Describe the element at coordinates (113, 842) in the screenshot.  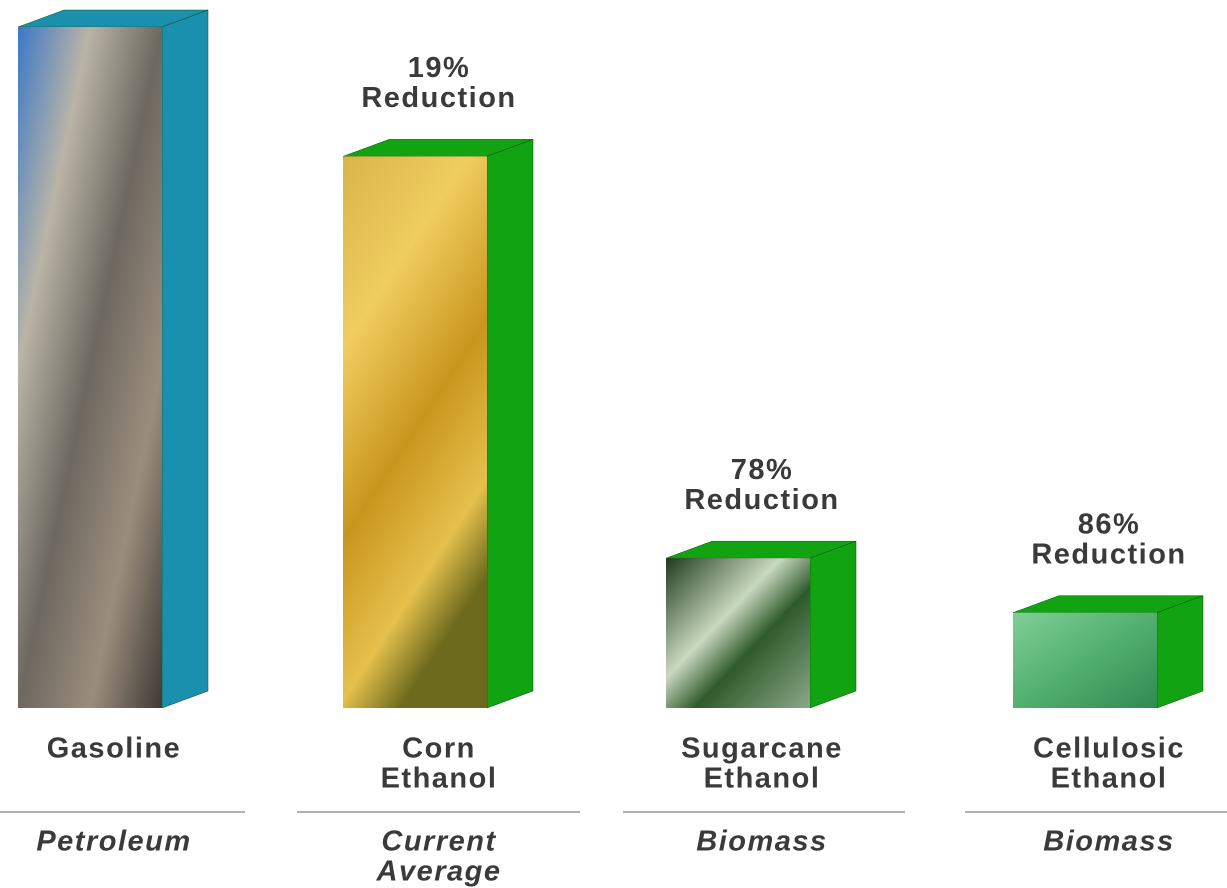
I see `subcategory-label: Petroleum` at that location.